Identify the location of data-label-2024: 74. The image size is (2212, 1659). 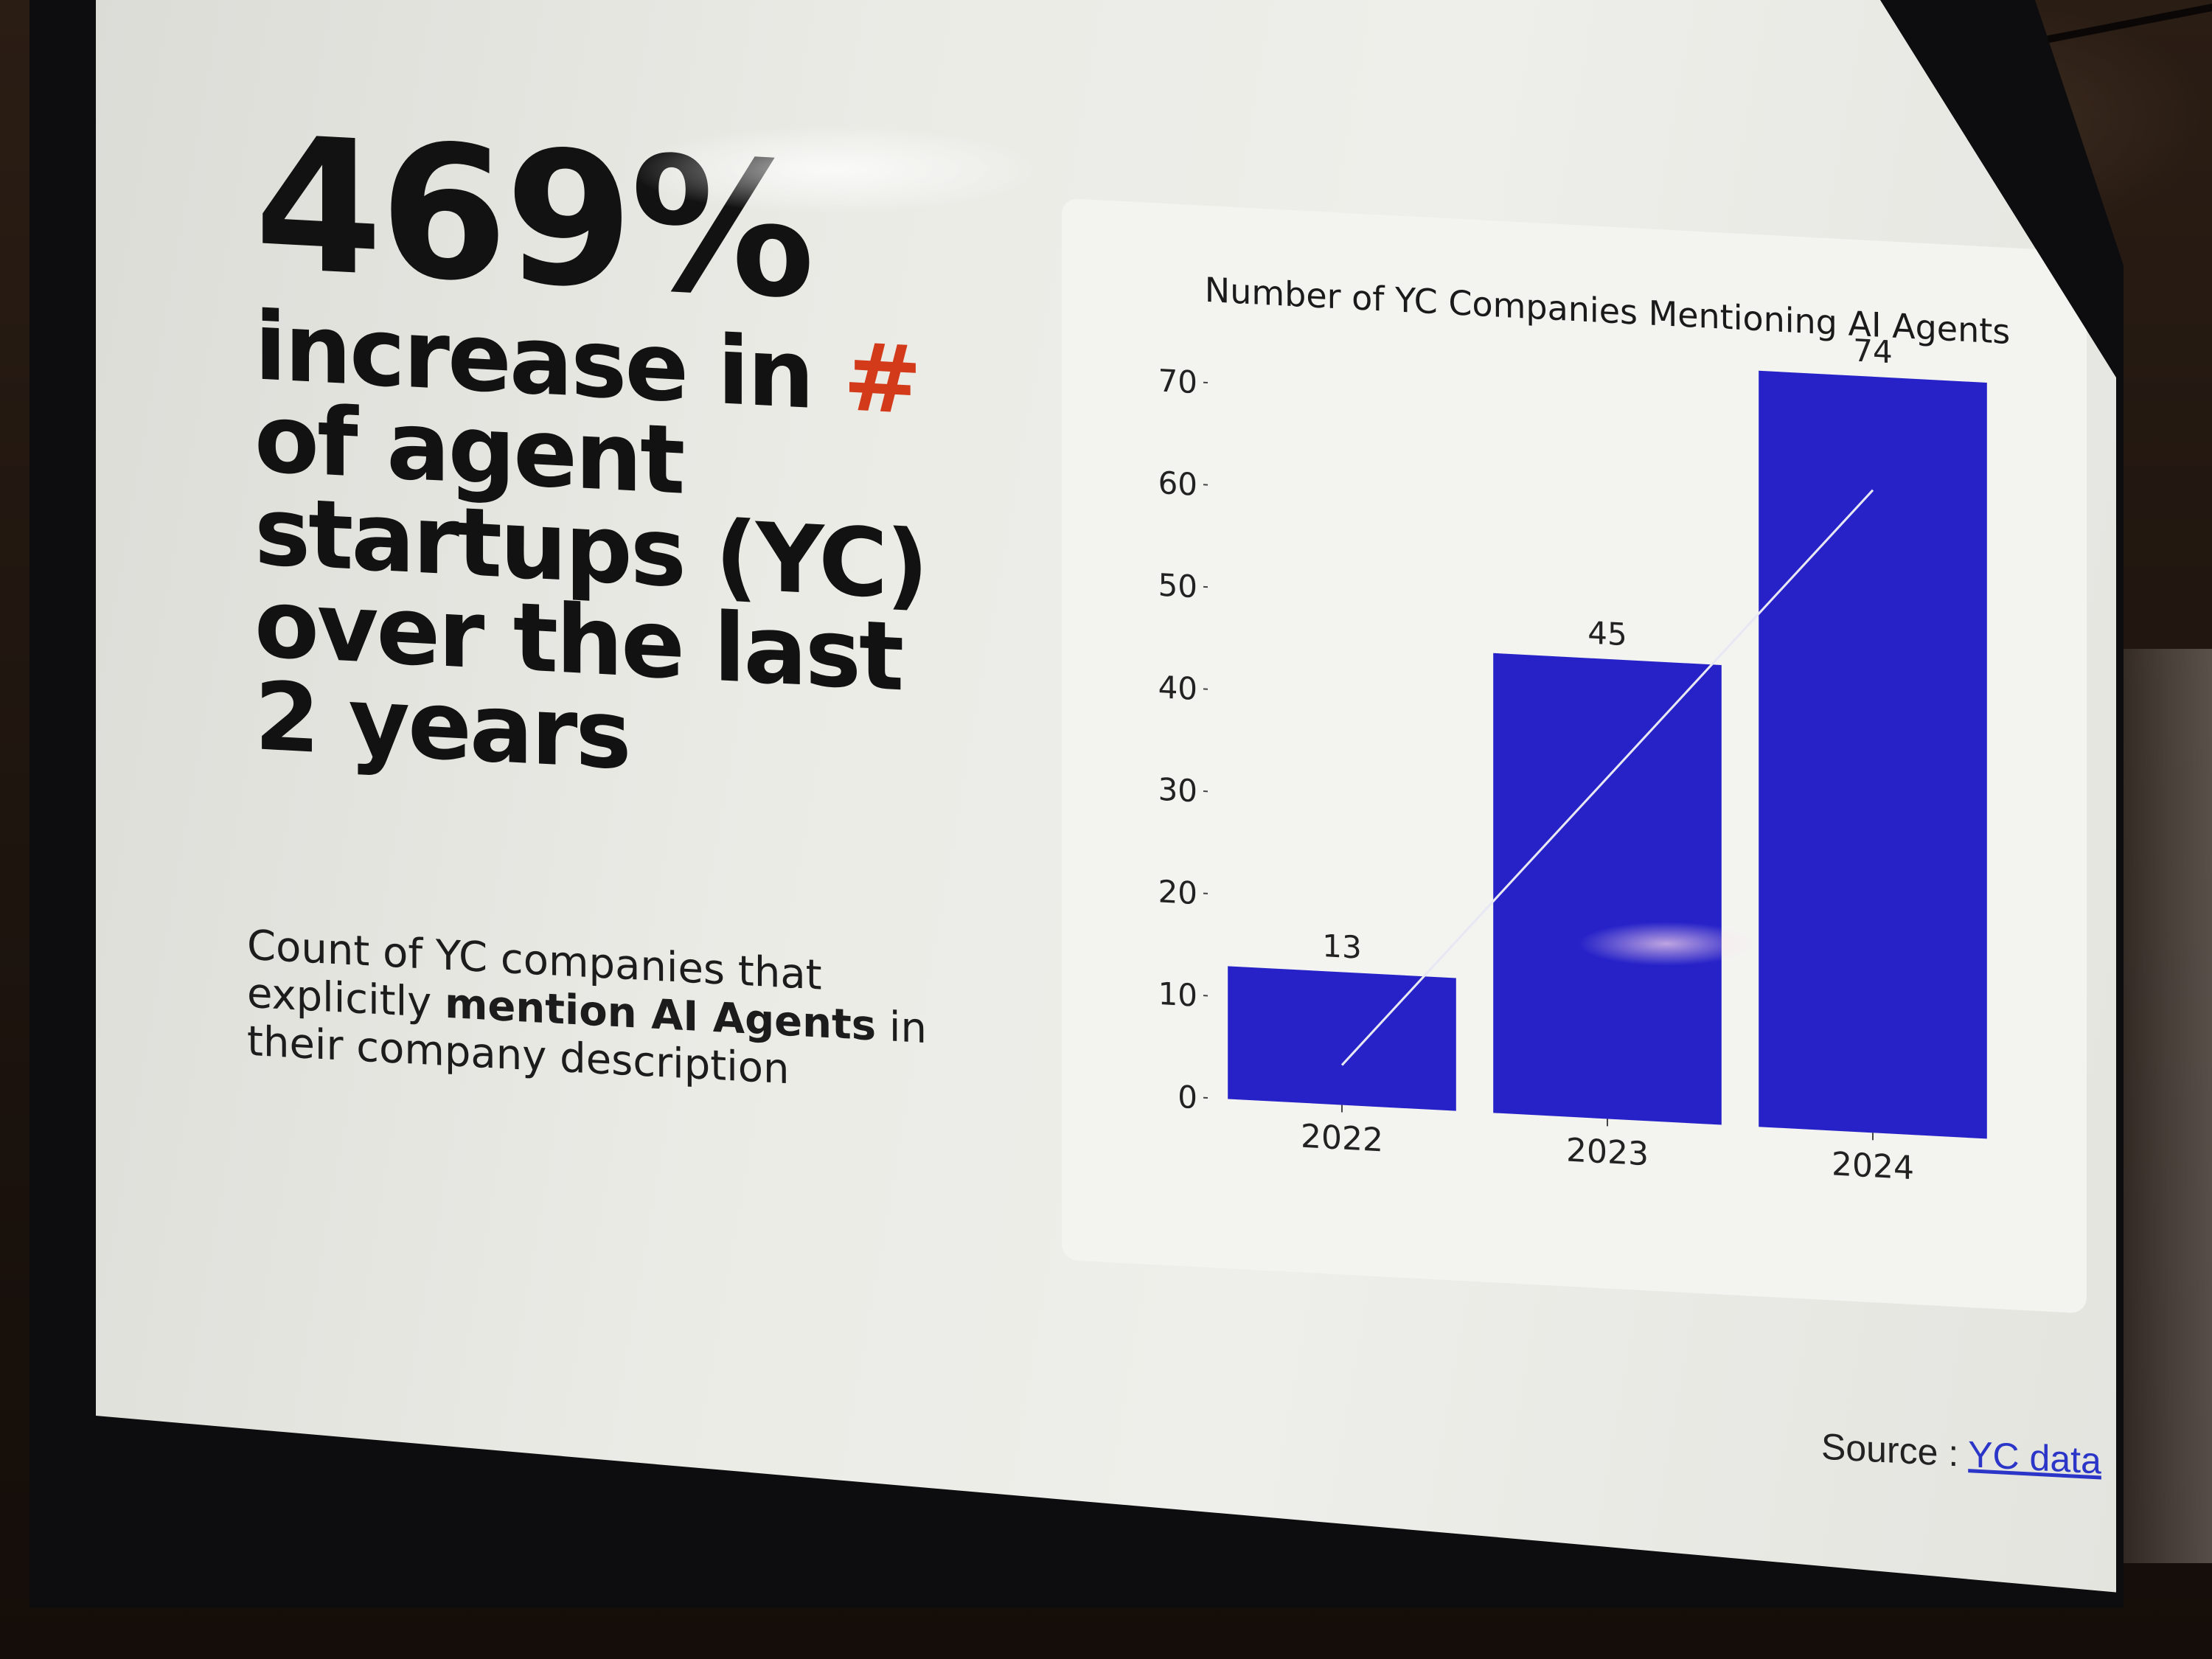
(1872, 352).